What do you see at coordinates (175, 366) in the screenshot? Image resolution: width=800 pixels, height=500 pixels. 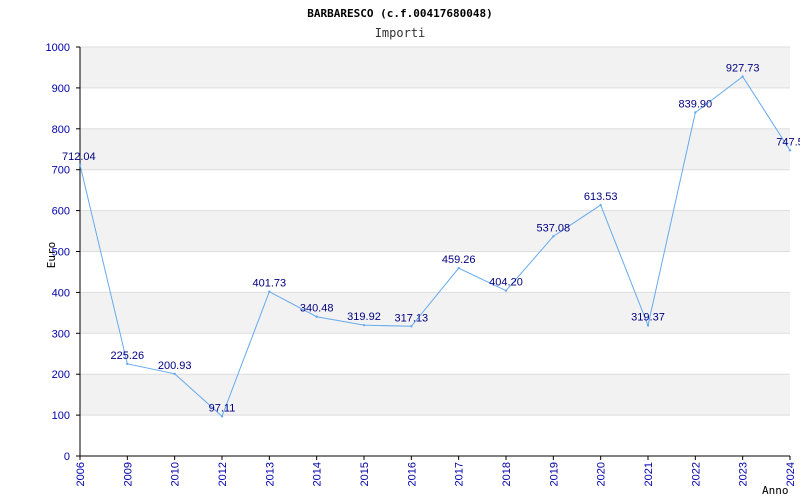 I see `data-label: 200.93` at bounding box center [175, 366].